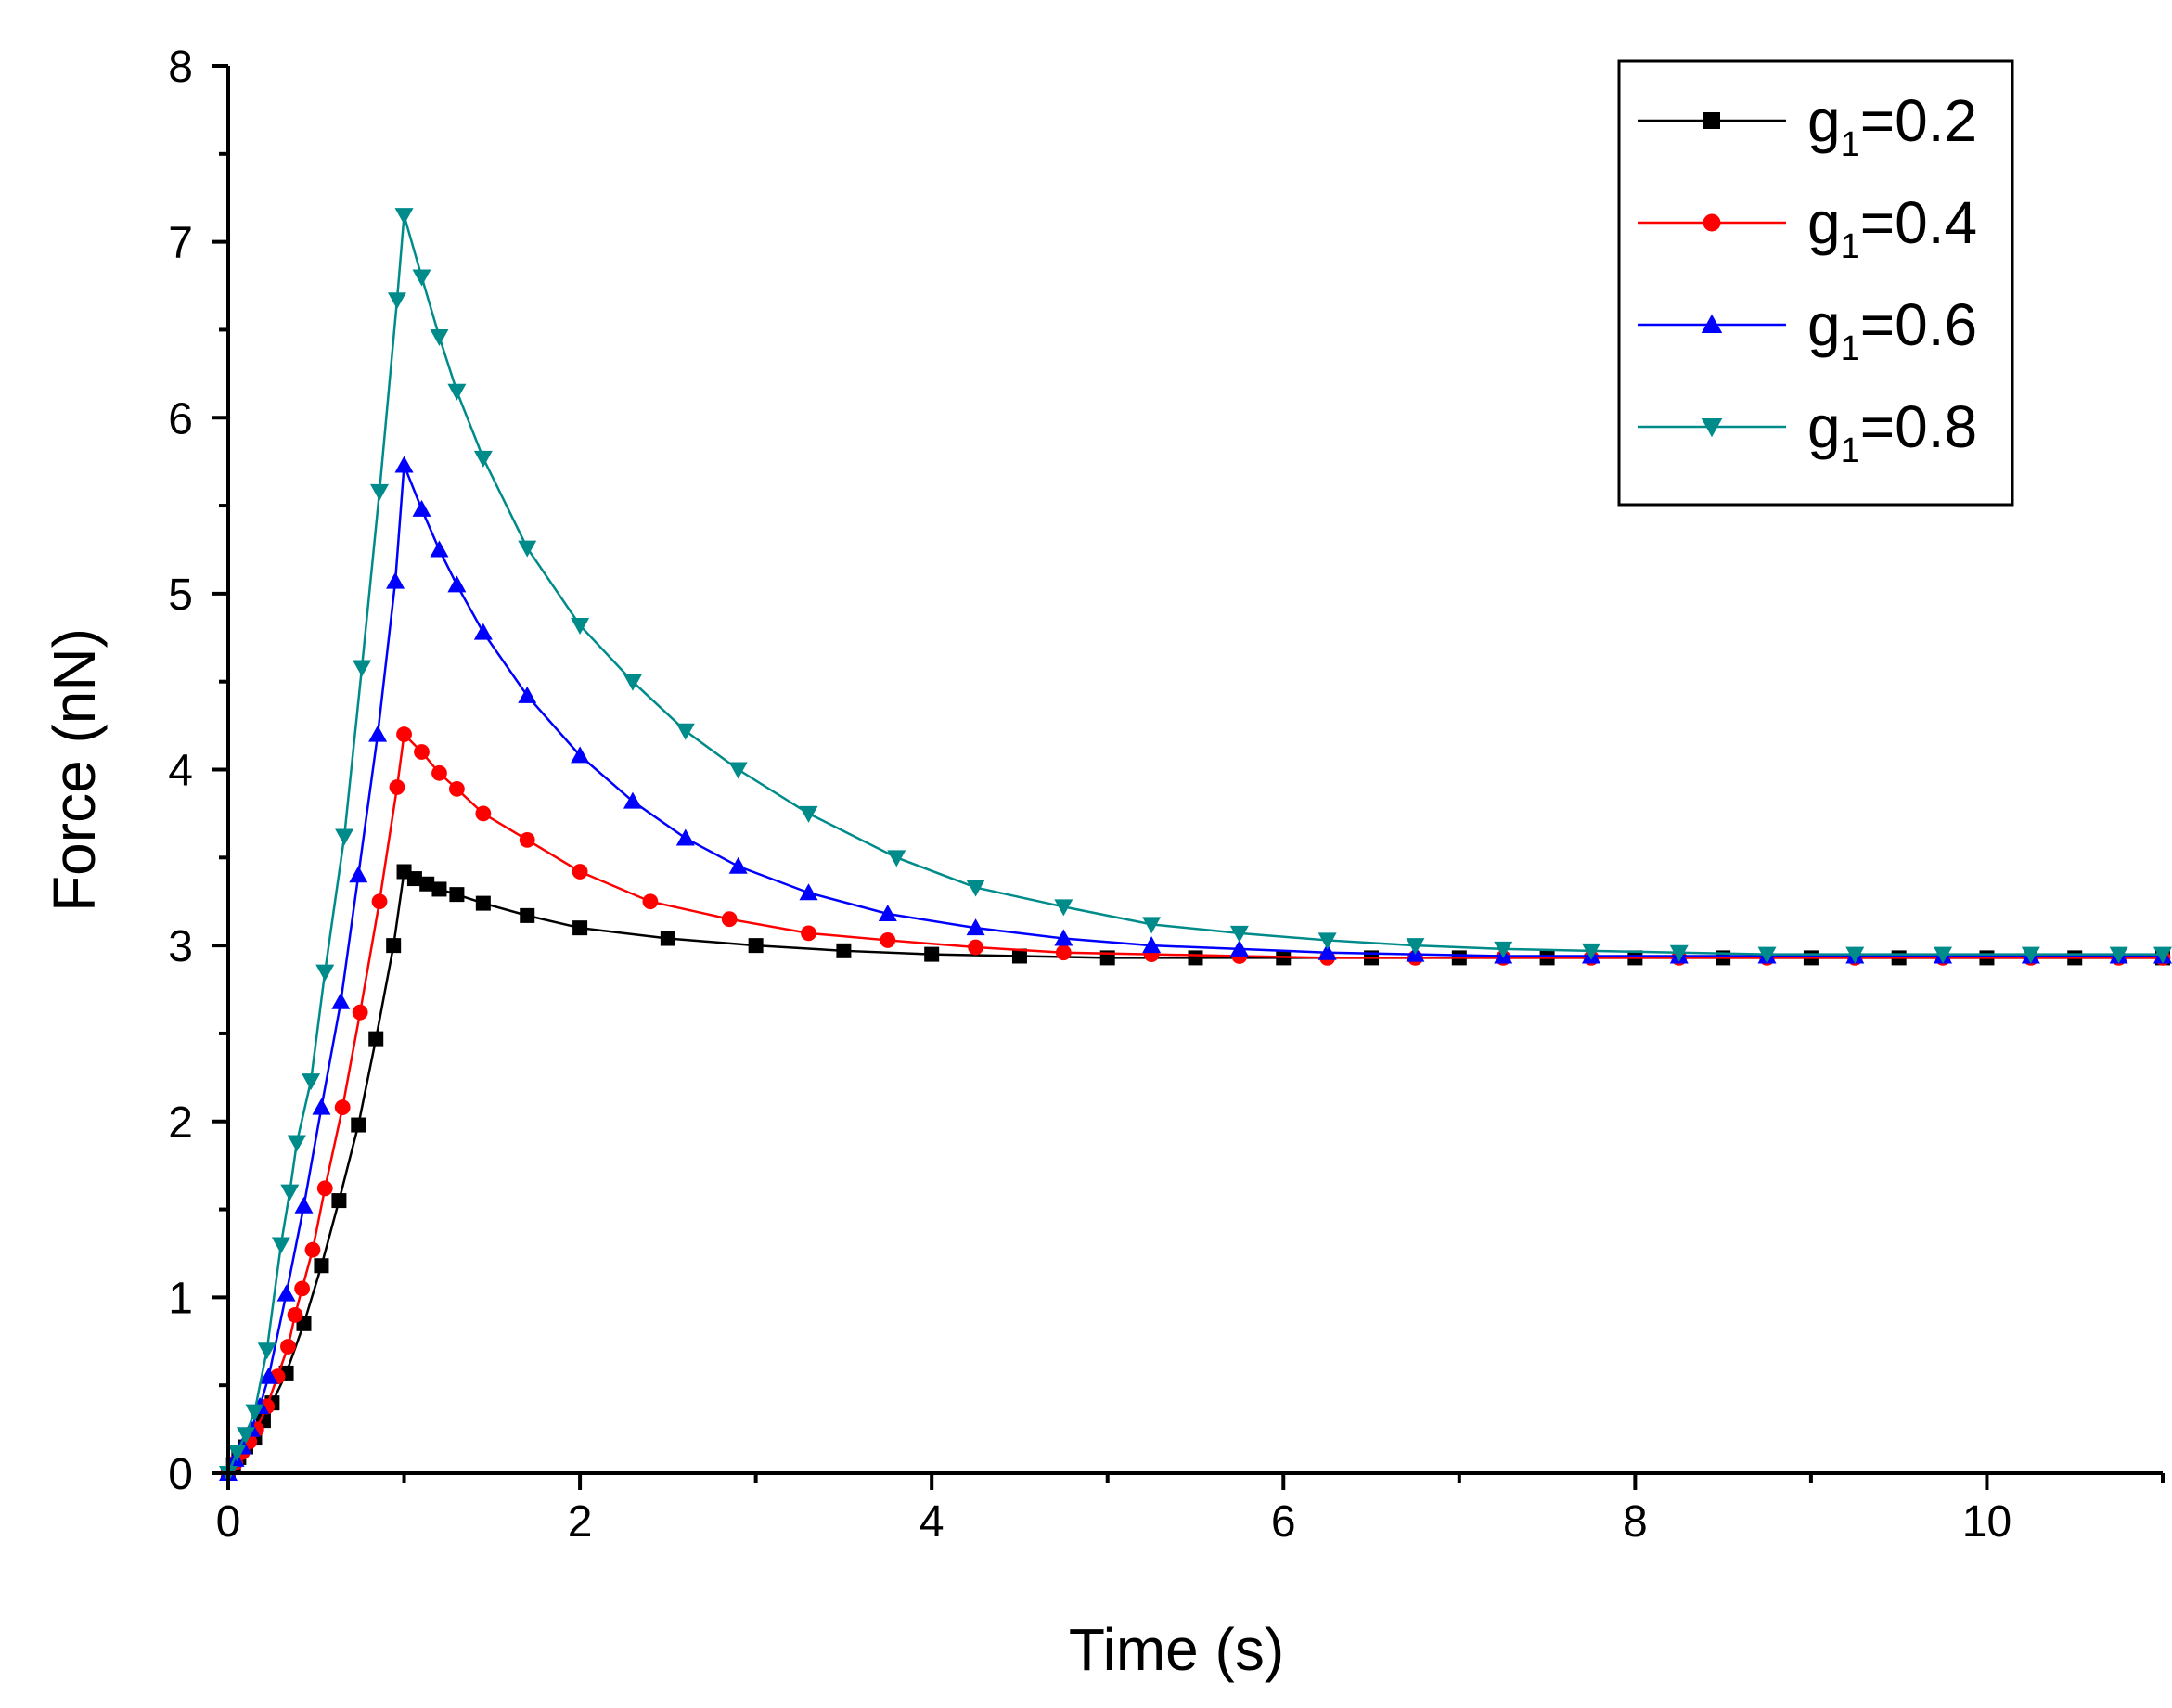 Image resolution: width=2172 pixels, height=1708 pixels. I want to click on y-tick-label: 3, so click(180, 946).